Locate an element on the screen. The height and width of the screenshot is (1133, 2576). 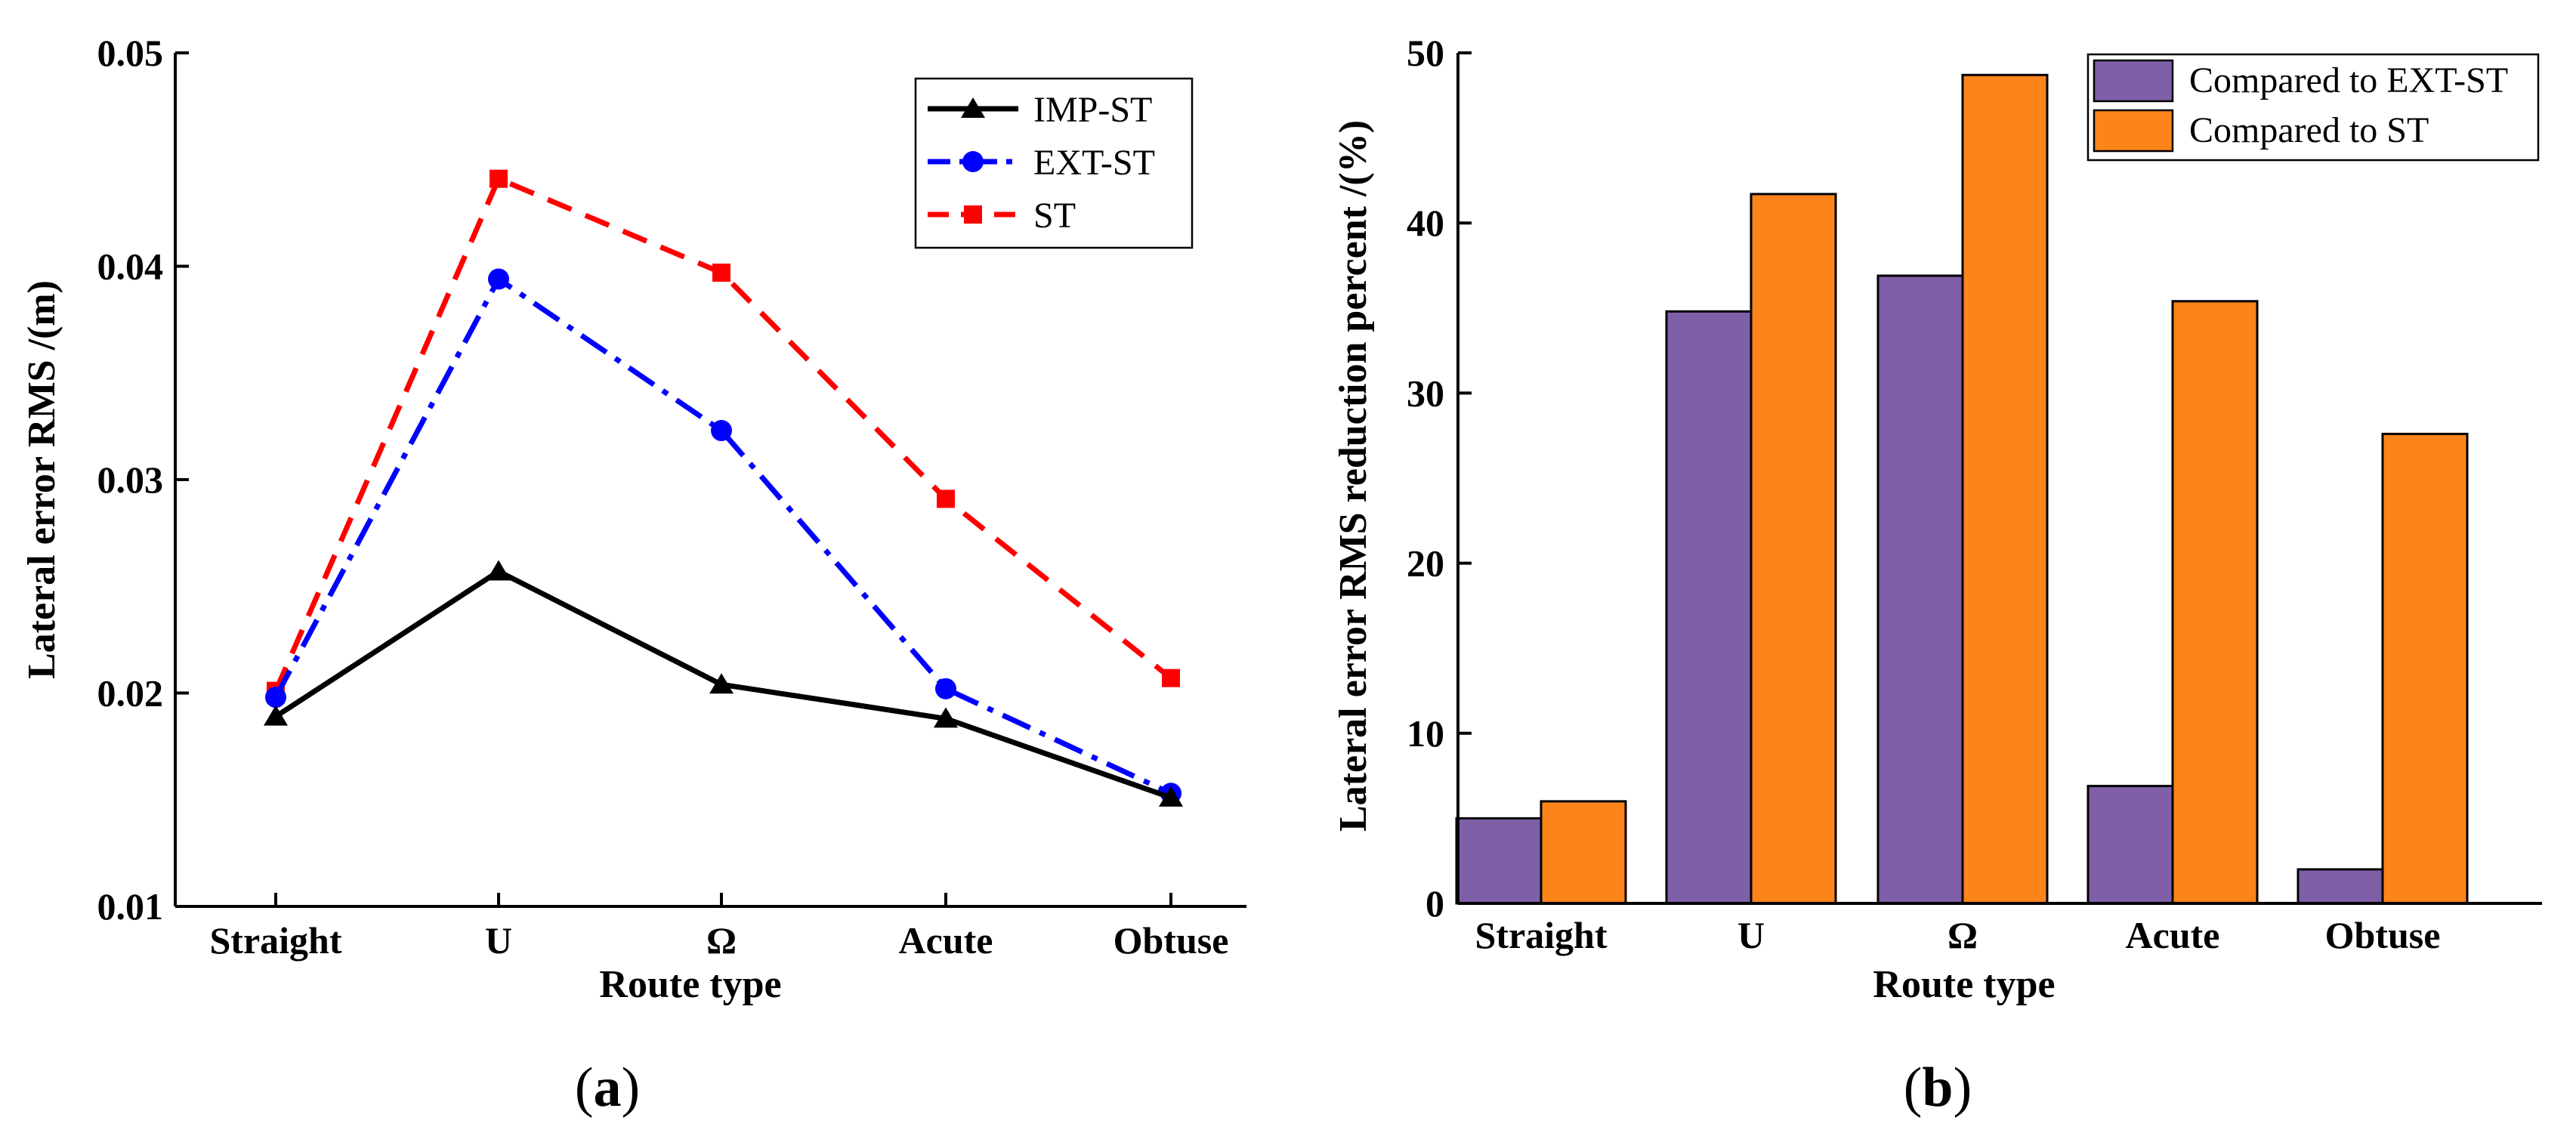
line-chart-x-tick-labels: Straight U Ω Acute Obtuse is located at coordinates (719, 940).